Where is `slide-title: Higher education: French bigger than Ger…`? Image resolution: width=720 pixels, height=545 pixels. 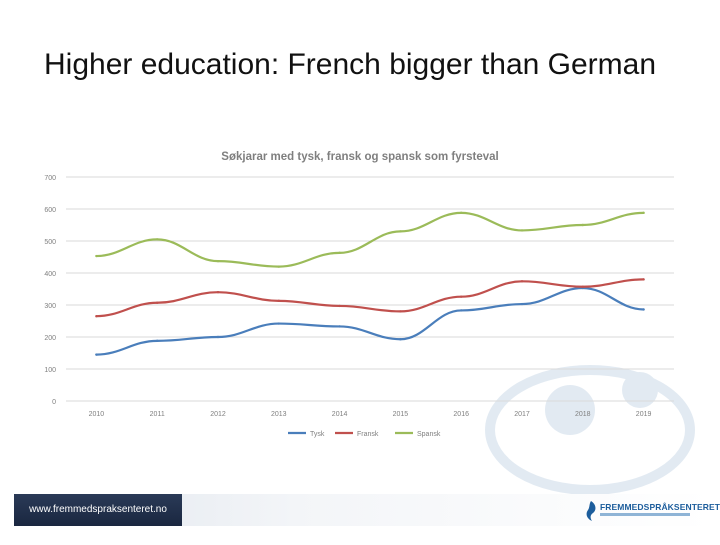 slide-title: Higher education: French bigger than Ger… is located at coordinates (350, 64).